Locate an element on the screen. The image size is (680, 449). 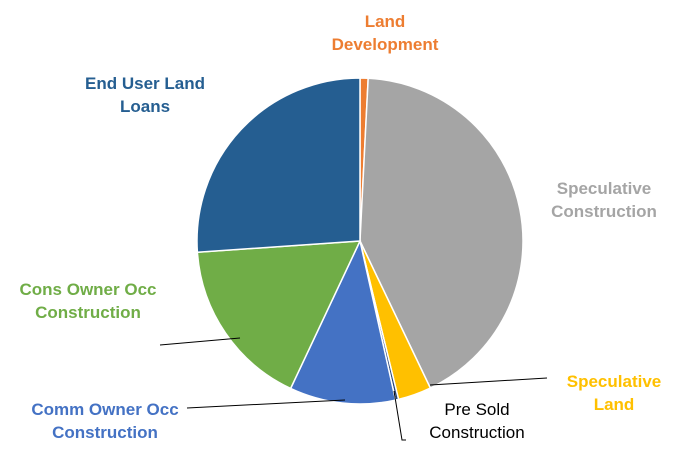
category-label: Pre Sold Construction is located at coordinates (477, 421).